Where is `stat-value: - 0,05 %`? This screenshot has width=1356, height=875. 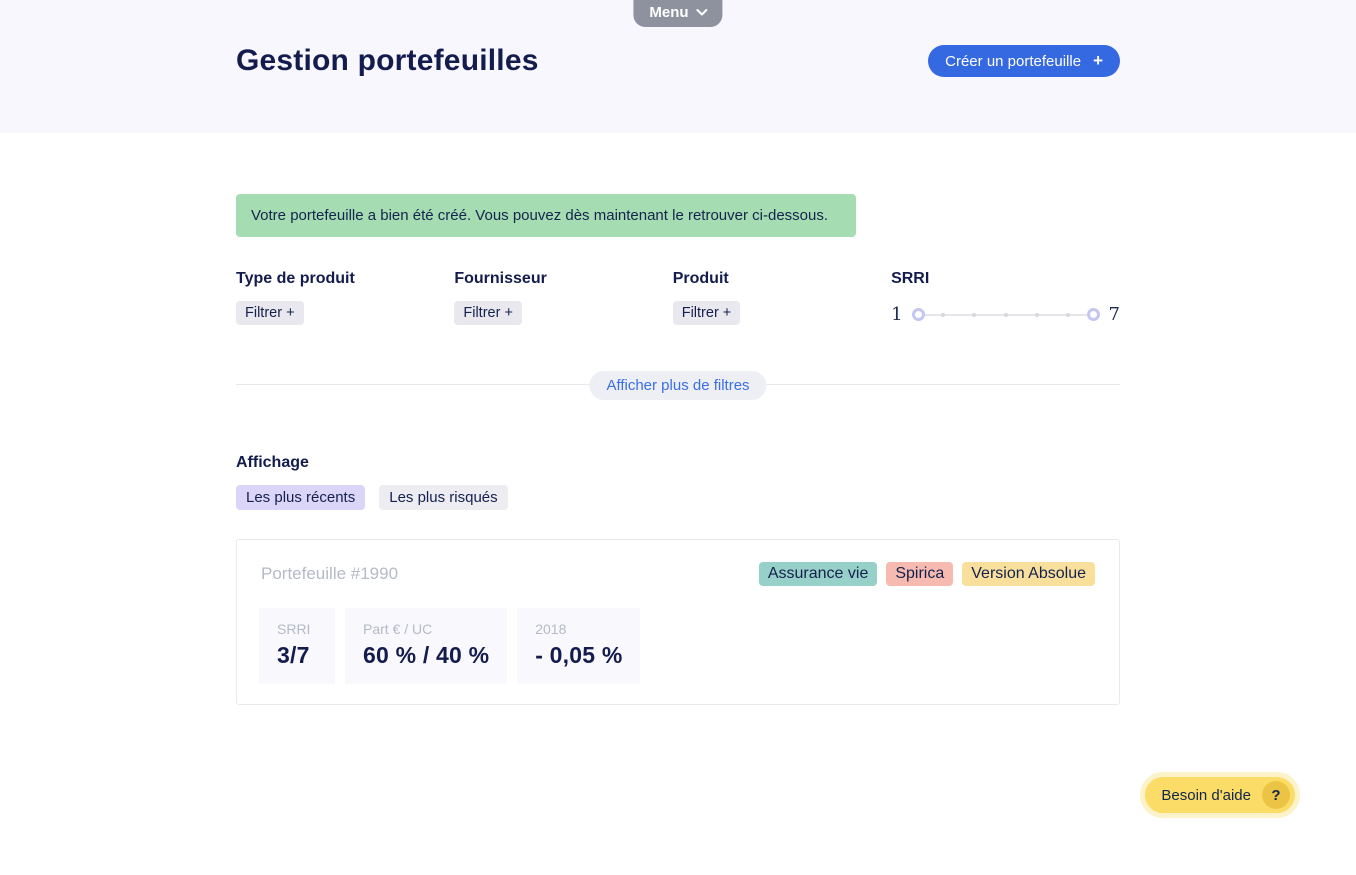
stat-value: - 0,05 % is located at coordinates (579, 655).